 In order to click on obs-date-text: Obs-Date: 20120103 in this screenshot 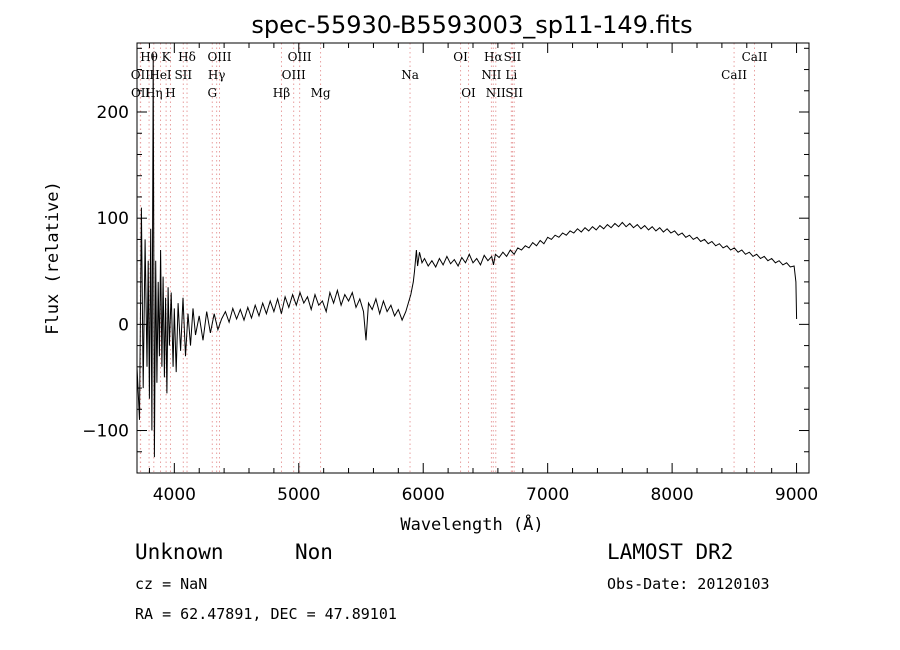, I will do `click(688, 584)`.